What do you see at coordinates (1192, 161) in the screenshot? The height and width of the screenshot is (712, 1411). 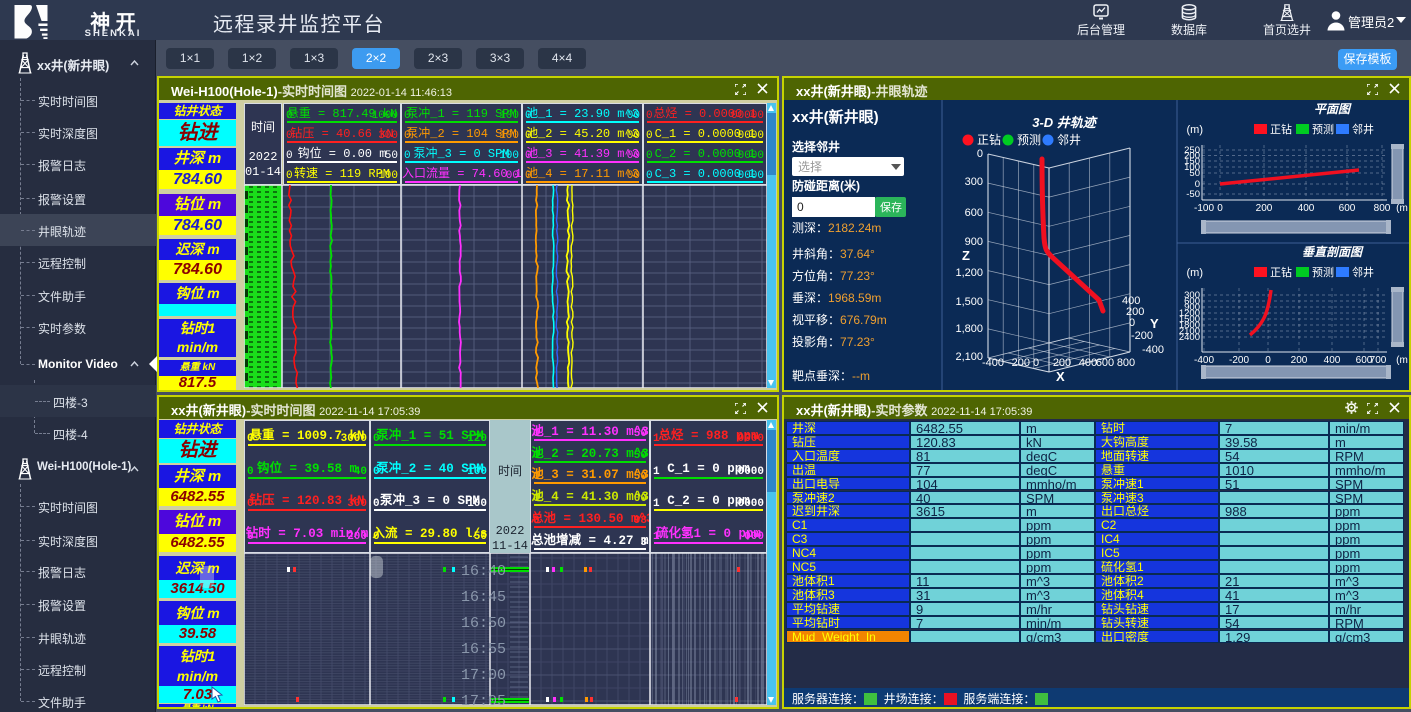 I see `svg-text: 150` at bounding box center [1192, 161].